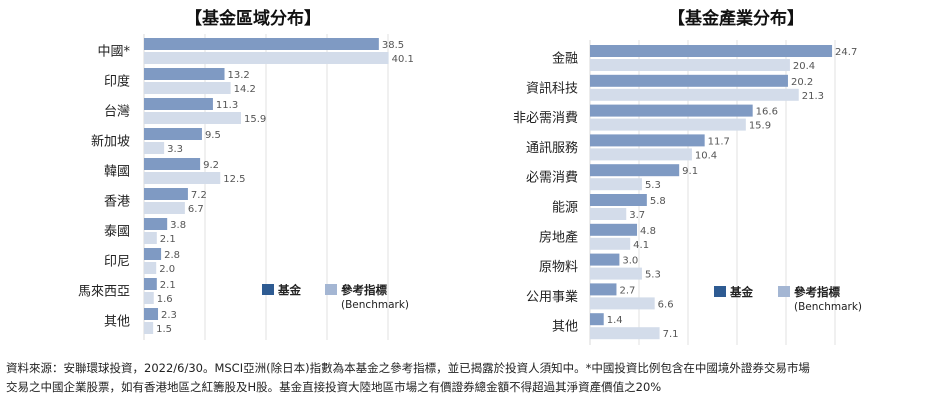 The height and width of the screenshot is (407, 942). I want to click on chart1-fund-value: 7.2, so click(199, 195).